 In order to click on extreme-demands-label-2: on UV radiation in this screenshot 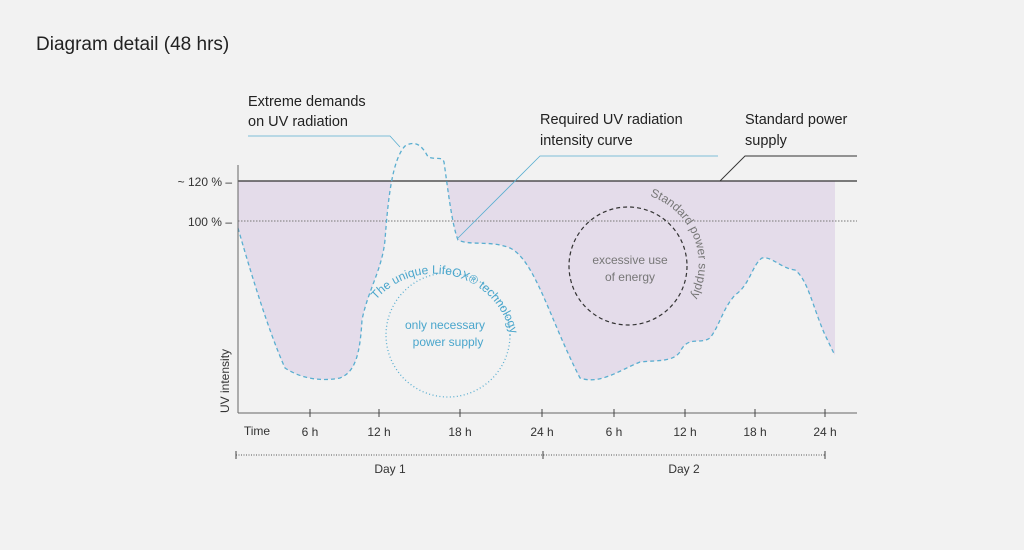, I will do `click(298, 122)`.